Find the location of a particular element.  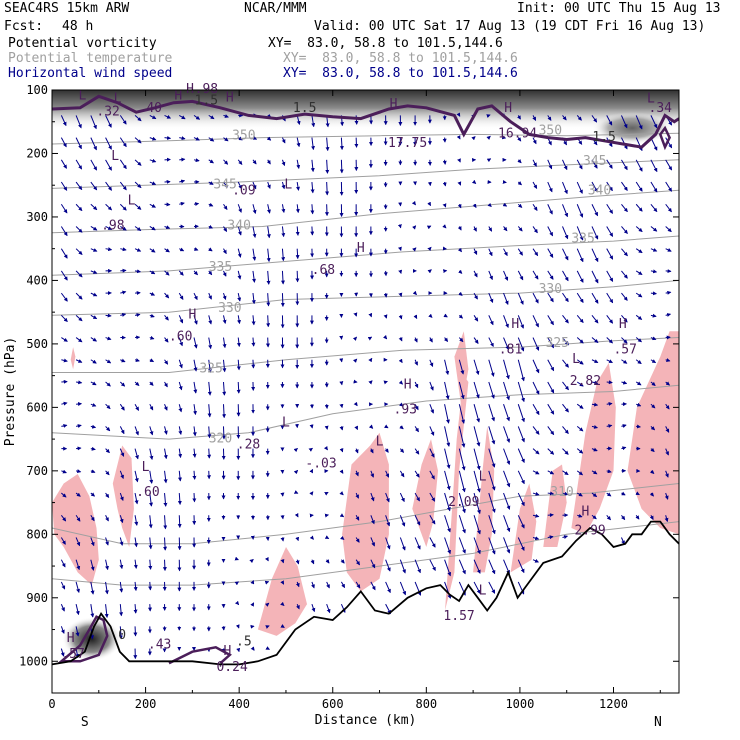

pv-label: 0 is located at coordinates (122, 635).